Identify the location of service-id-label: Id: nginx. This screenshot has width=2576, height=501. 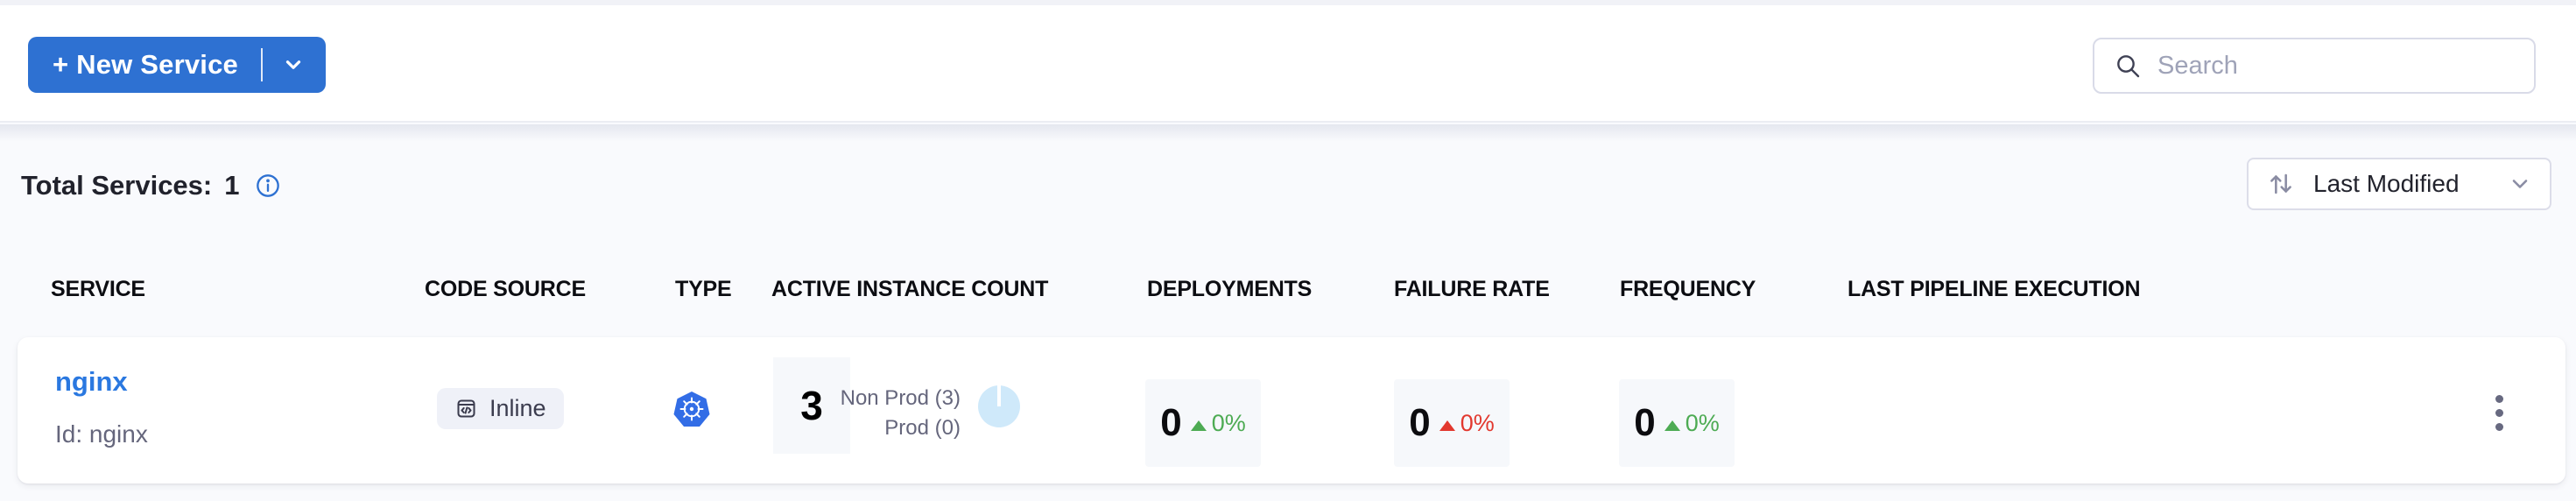
(101, 434).